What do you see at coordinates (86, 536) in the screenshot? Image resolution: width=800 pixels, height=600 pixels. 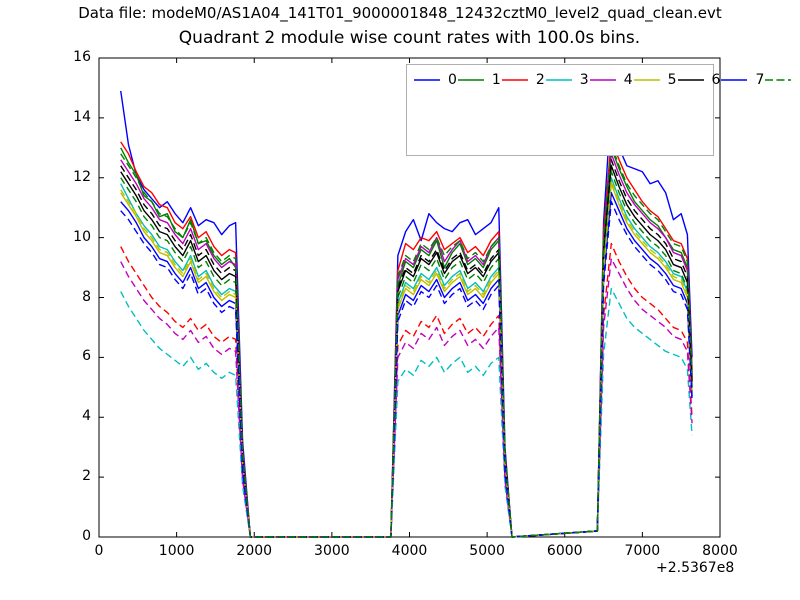 I see `y-tick-label: 0` at bounding box center [86, 536].